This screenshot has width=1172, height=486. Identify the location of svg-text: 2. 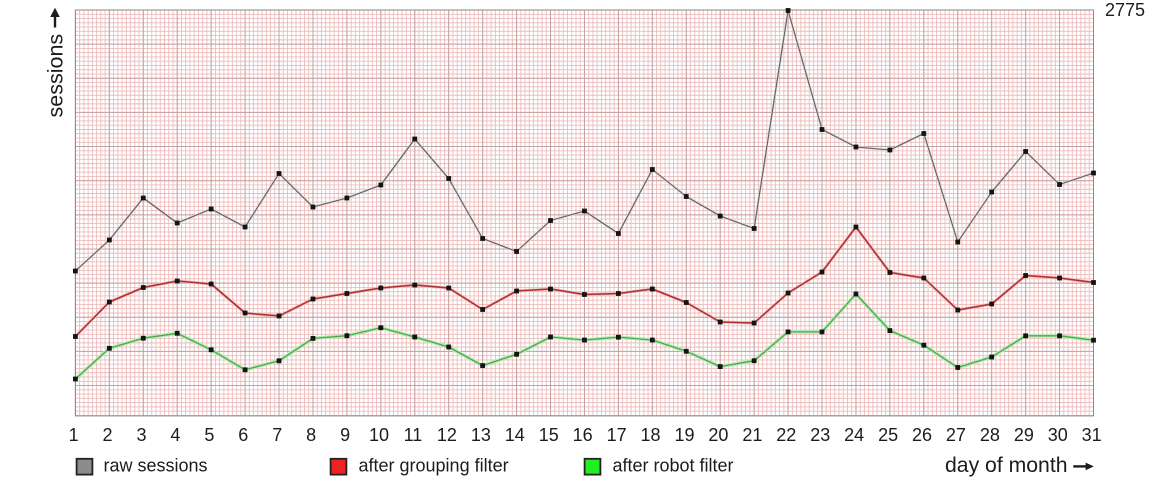
(108, 435).